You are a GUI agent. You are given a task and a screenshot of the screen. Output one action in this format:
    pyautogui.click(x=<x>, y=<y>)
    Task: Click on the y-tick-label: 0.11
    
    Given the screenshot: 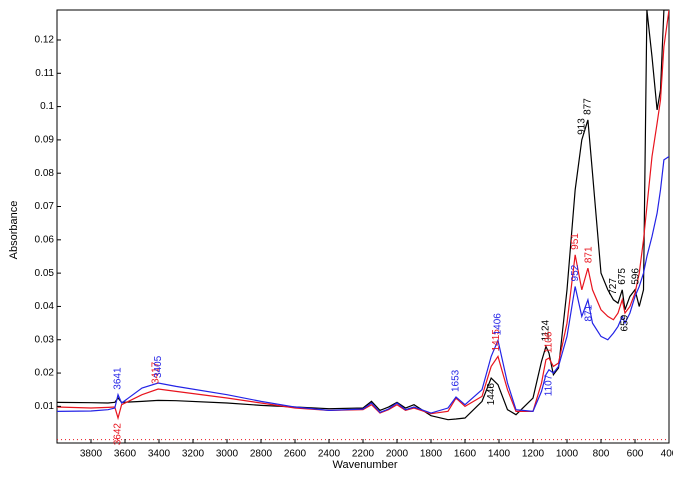 What is the action you would take?
    pyautogui.click(x=44, y=73)
    